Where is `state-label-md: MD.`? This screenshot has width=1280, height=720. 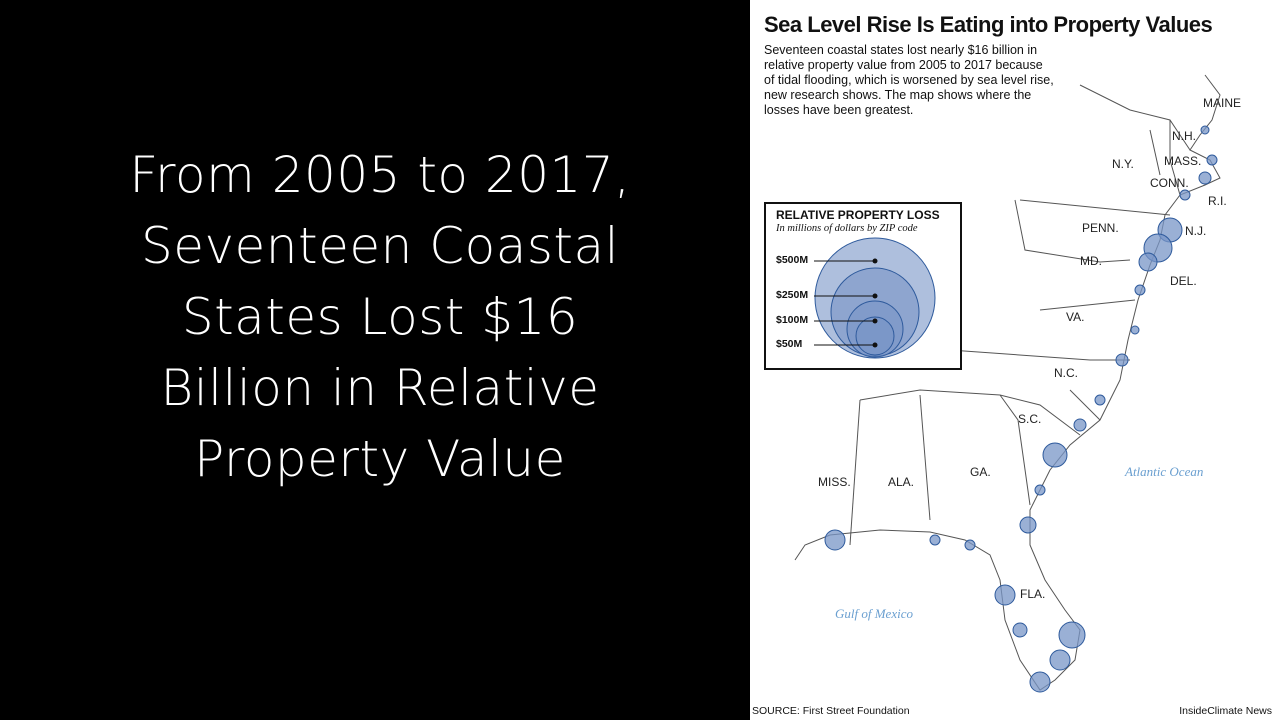 state-label-md: MD. is located at coordinates (1091, 261).